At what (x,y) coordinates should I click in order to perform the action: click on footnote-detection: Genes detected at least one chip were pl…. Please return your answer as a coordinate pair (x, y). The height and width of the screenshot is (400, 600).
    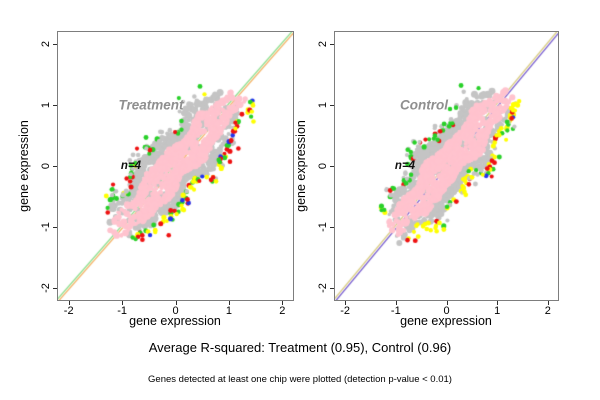
    Looking at the image, I should click on (300, 379).